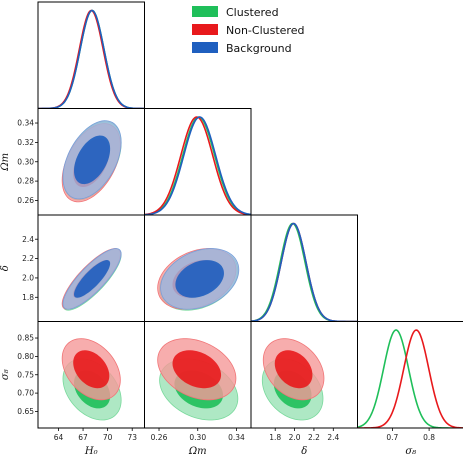 This screenshot has height=463, width=463. I want to click on legend: Clustered Non-Clustered Background, so click(248, 30).